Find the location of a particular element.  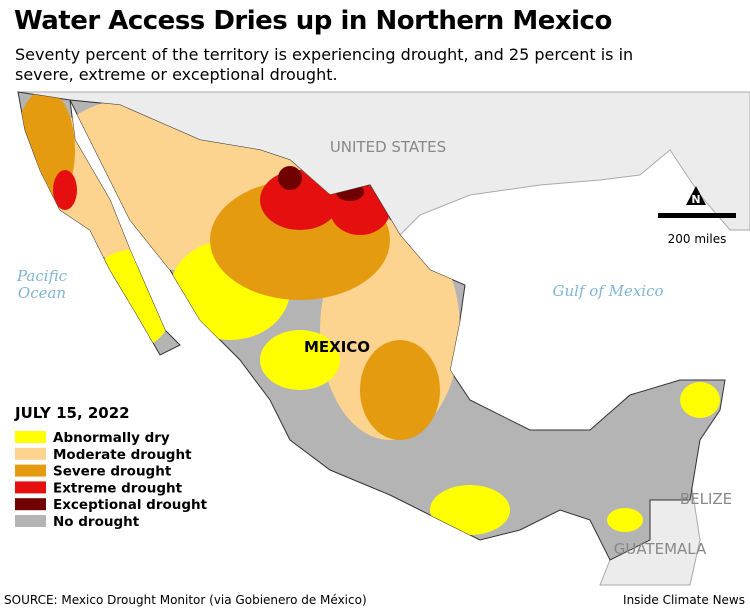

north-arrow: N is located at coordinates (696, 196).